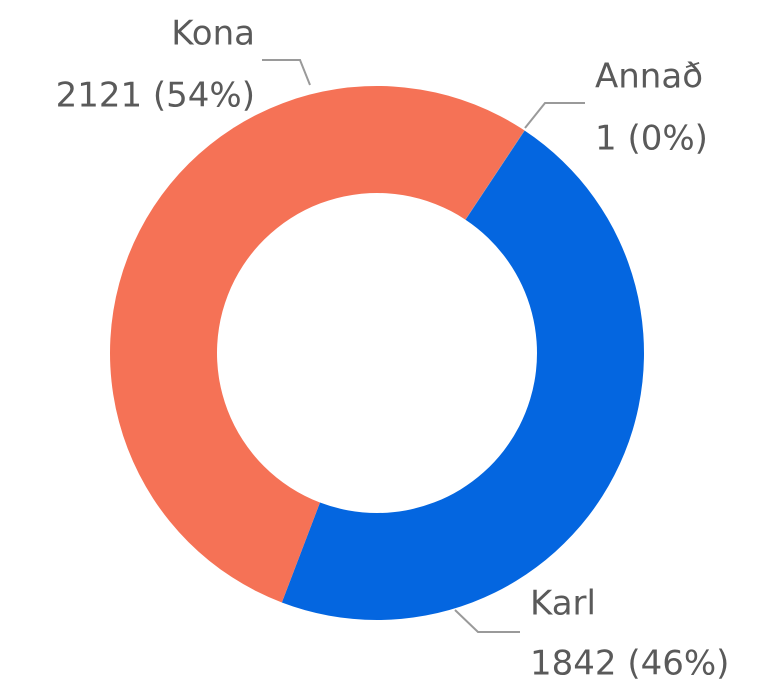 The width and height of the screenshot is (770, 692). What do you see at coordinates (629, 664) in the screenshot?
I see `slice-value-label: 1842 (46%)` at bounding box center [629, 664].